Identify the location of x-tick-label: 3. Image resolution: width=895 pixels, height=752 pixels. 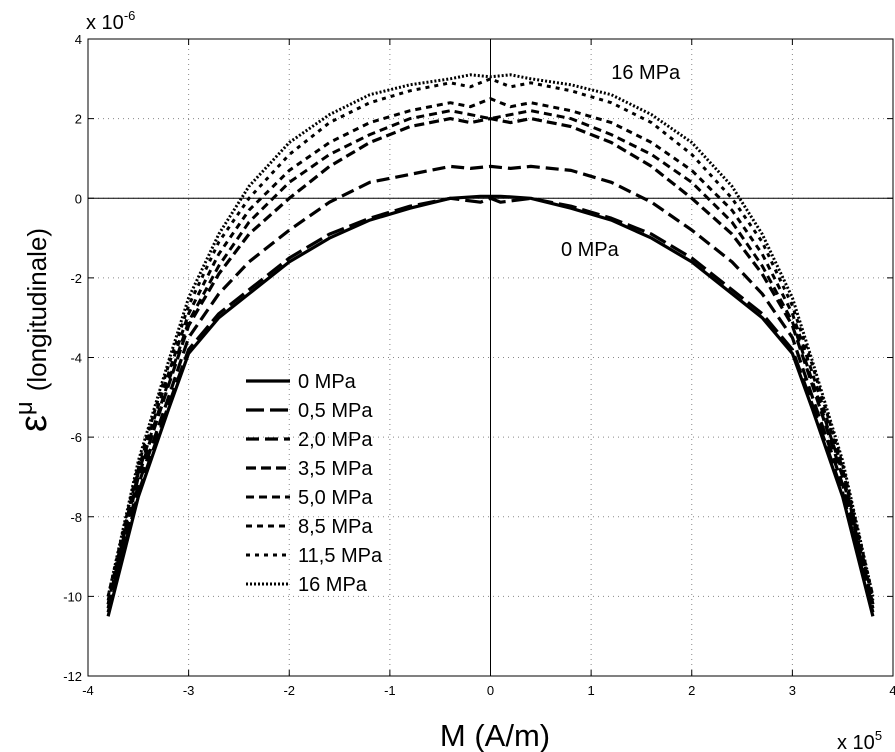
(792, 690).